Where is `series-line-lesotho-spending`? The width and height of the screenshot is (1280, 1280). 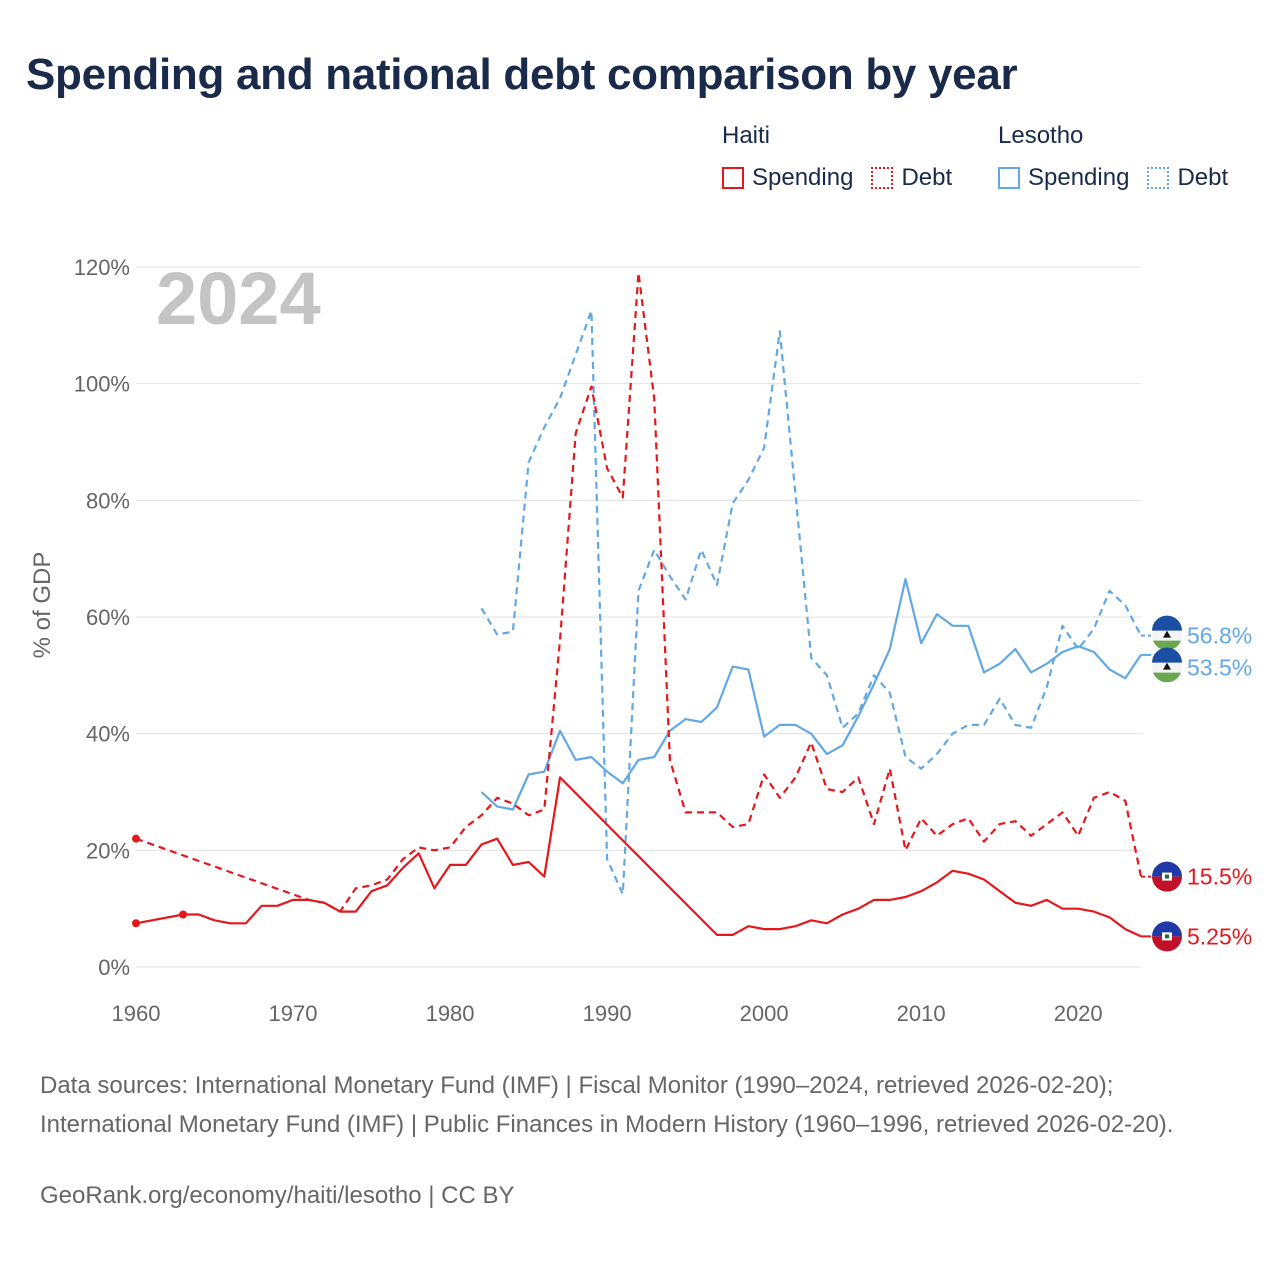
series-line-lesotho-spending is located at coordinates (811, 694).